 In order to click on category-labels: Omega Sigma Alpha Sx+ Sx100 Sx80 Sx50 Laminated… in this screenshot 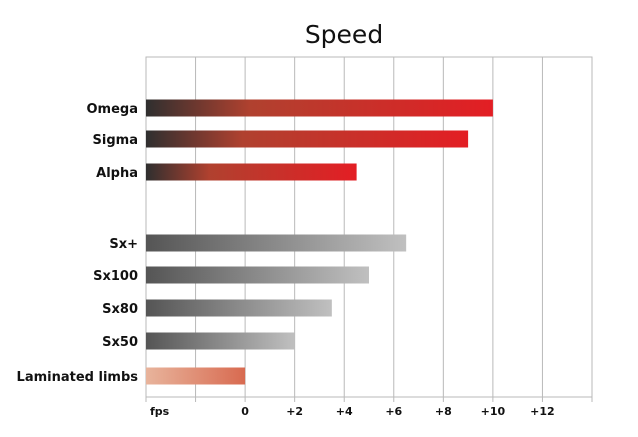, I will do `click(78, 243)`.